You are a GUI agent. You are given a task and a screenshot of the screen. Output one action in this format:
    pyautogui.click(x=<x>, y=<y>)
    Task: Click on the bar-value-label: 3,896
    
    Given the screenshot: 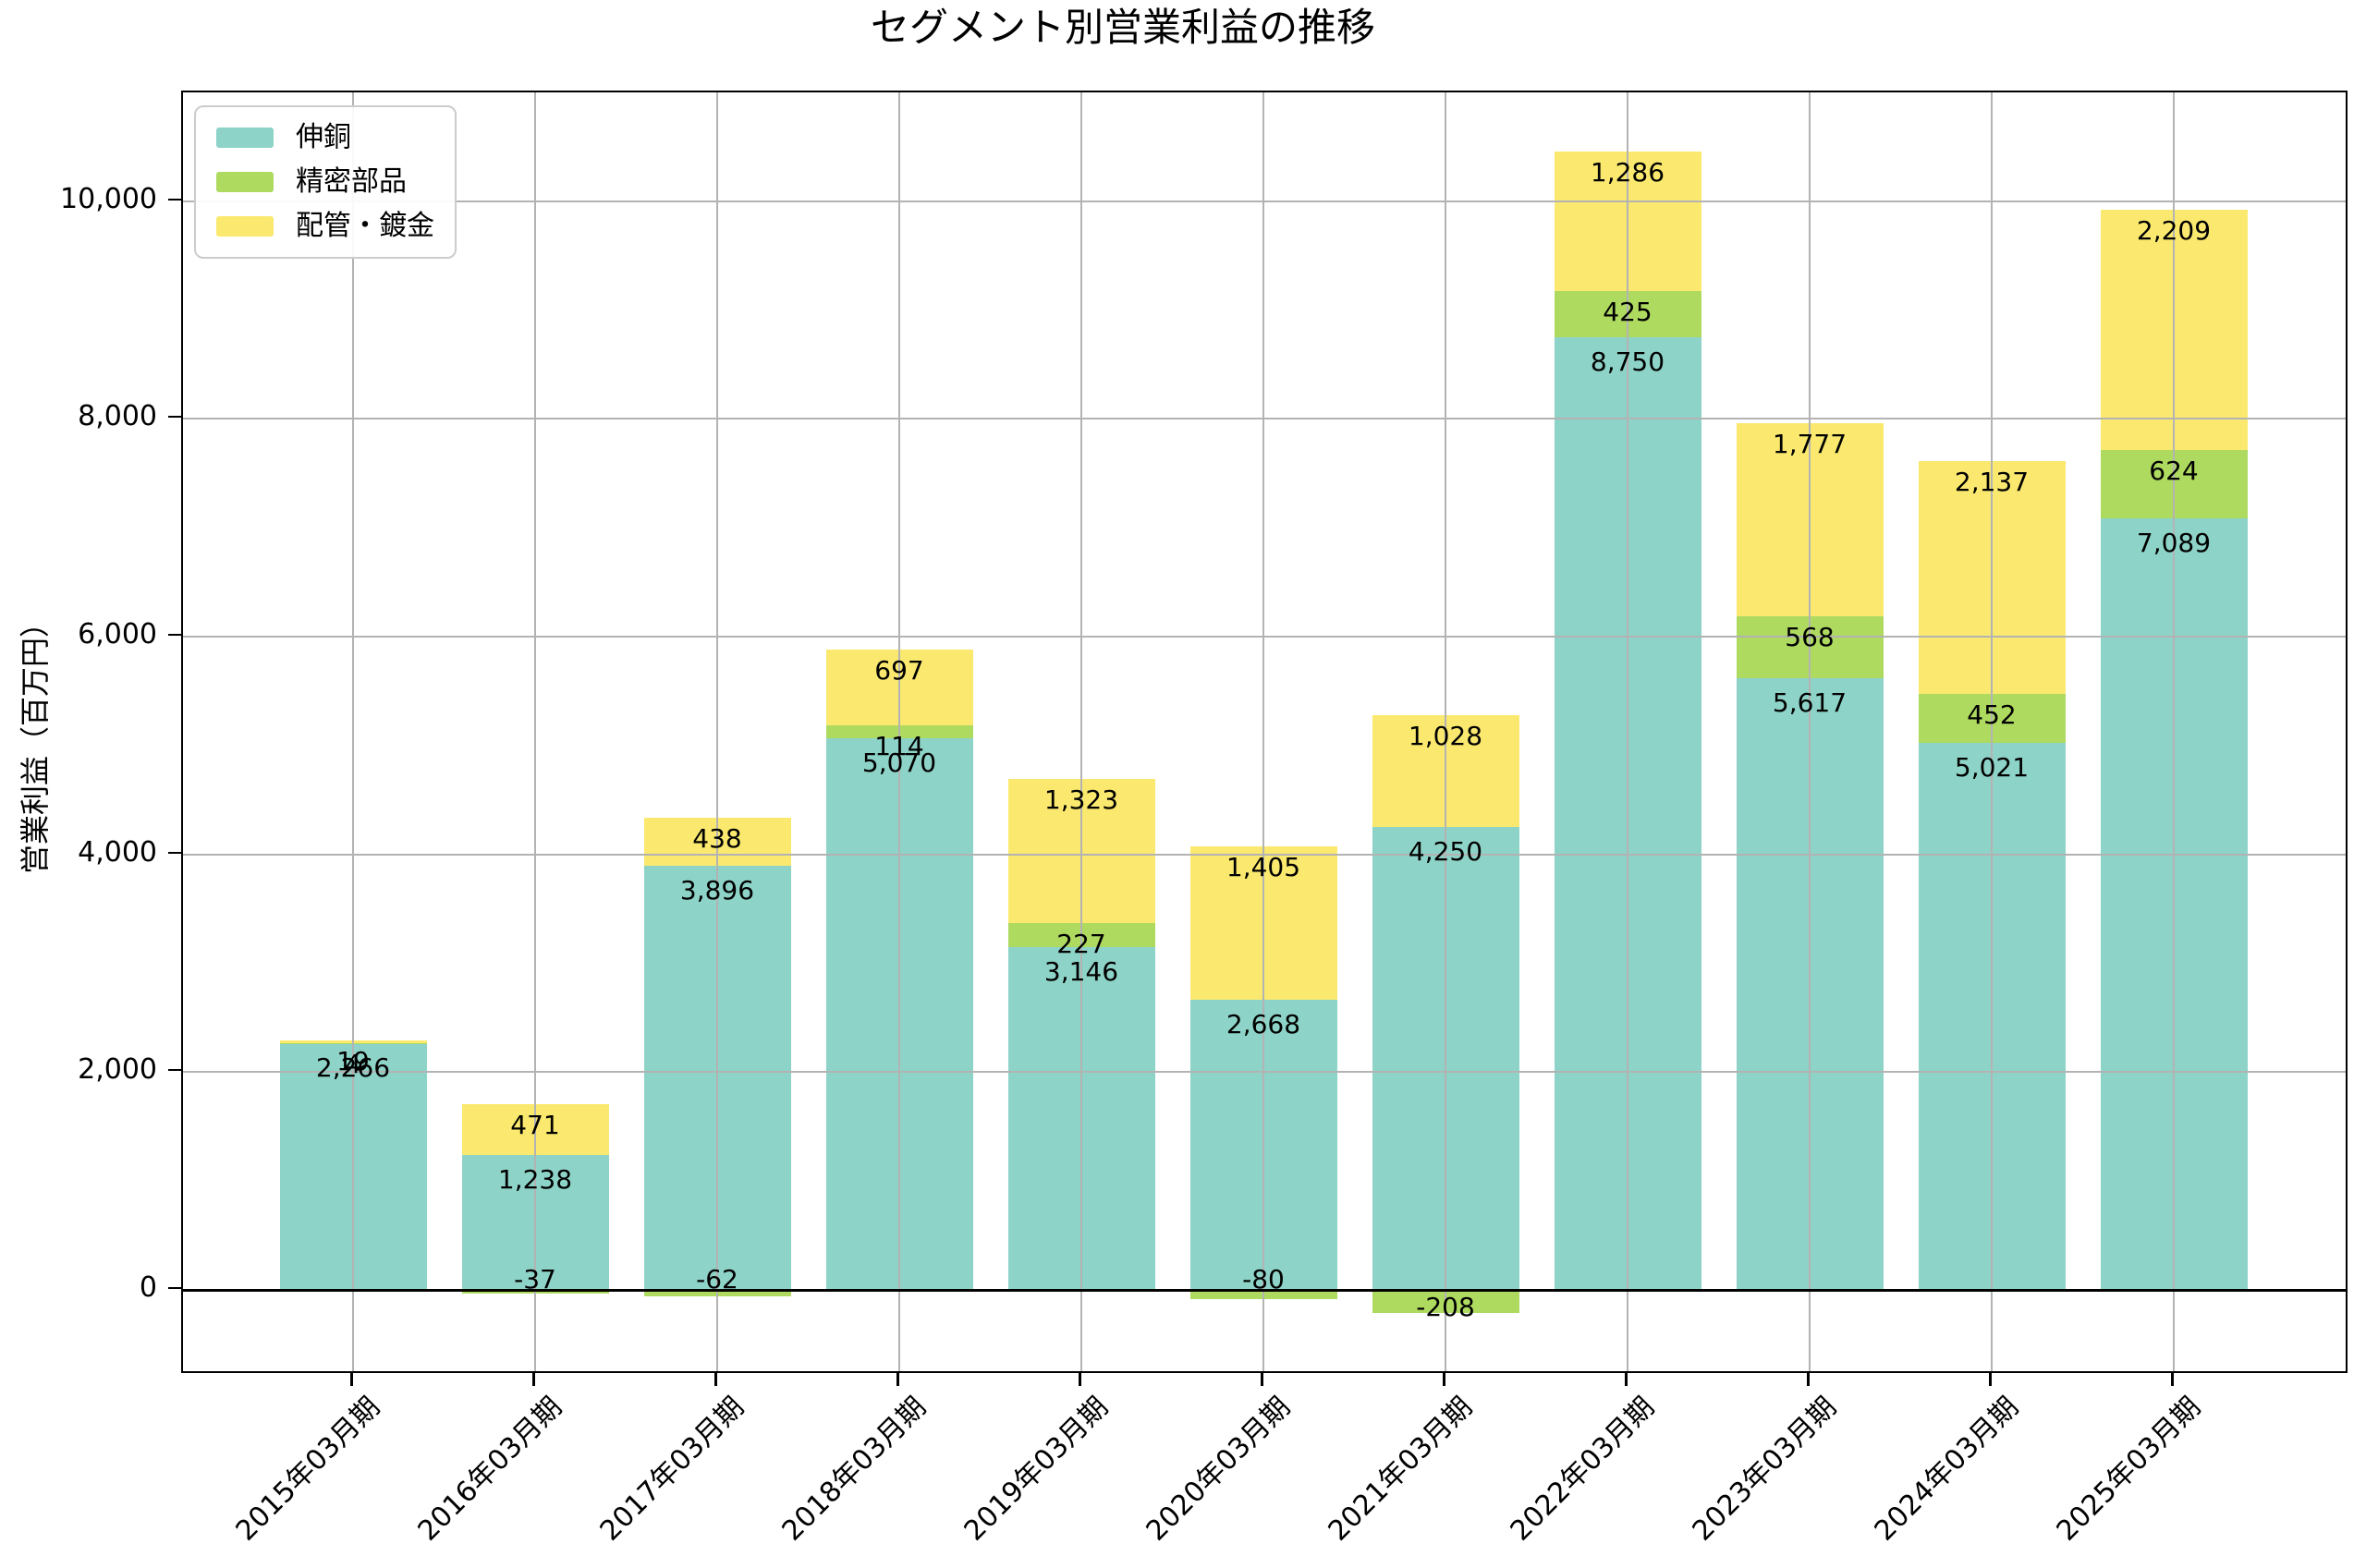 What is the action you would take?
    pyautogui.click(x=717, y=890)
    